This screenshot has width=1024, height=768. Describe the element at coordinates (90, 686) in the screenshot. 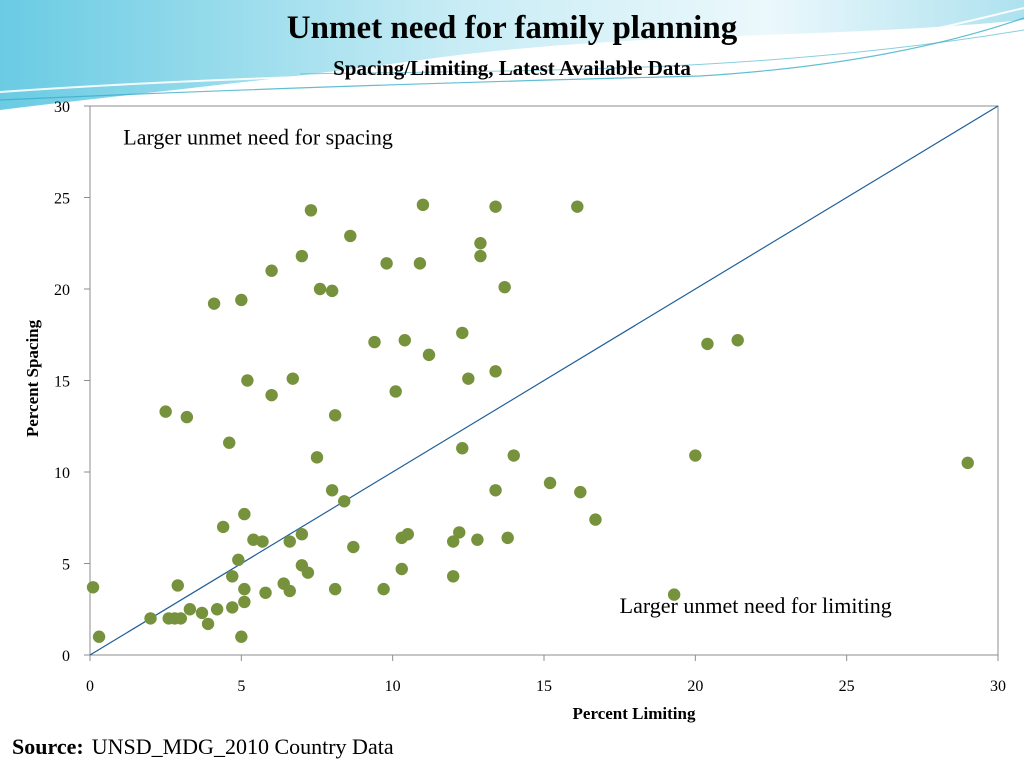

I see `x-tick-label: 0` at that location.